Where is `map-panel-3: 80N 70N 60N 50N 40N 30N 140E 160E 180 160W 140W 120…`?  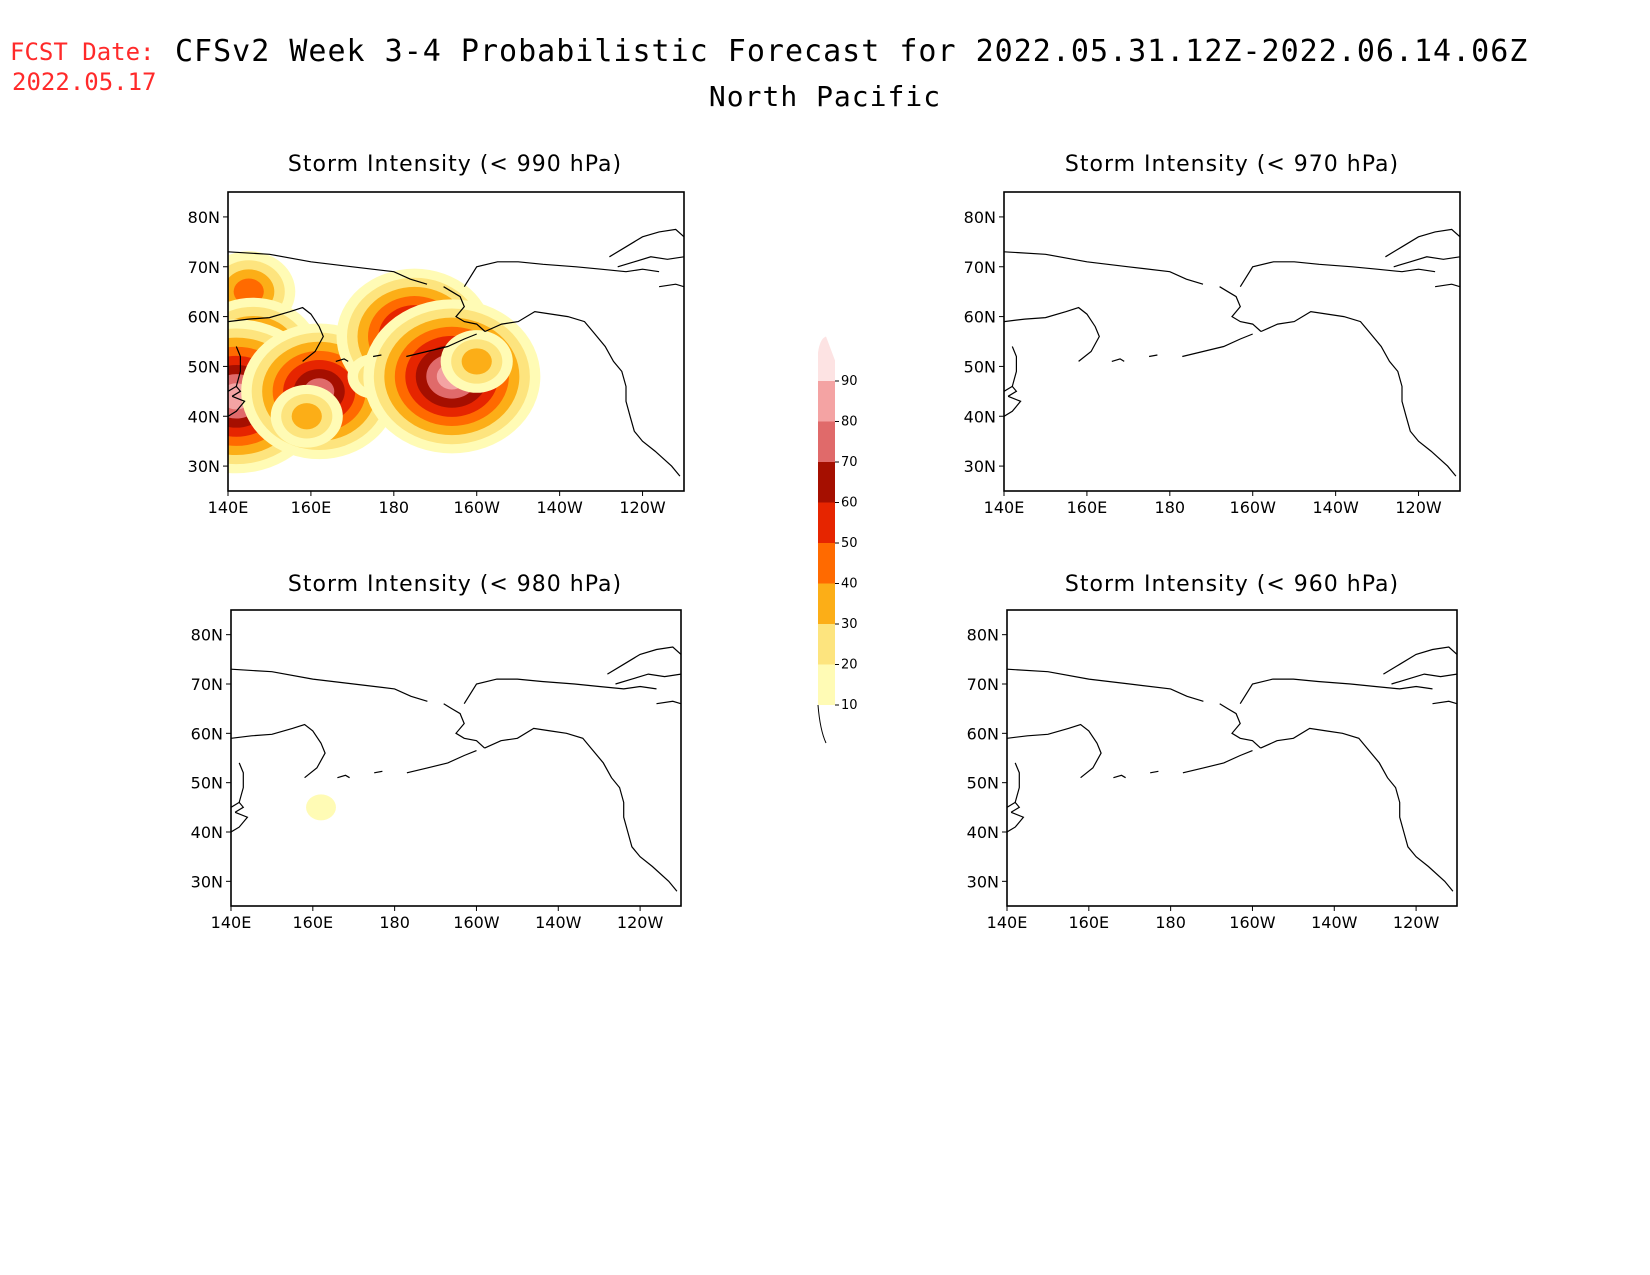 map-panel-3: 80N 70N 60N 50N 40N 30N 140E 160E 180 160W 140W 120… is located at coordinates (1212, 770).